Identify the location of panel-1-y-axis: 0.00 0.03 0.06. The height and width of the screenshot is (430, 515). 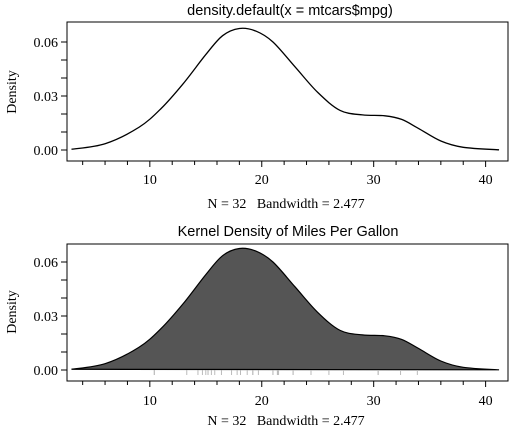
(50, 97).